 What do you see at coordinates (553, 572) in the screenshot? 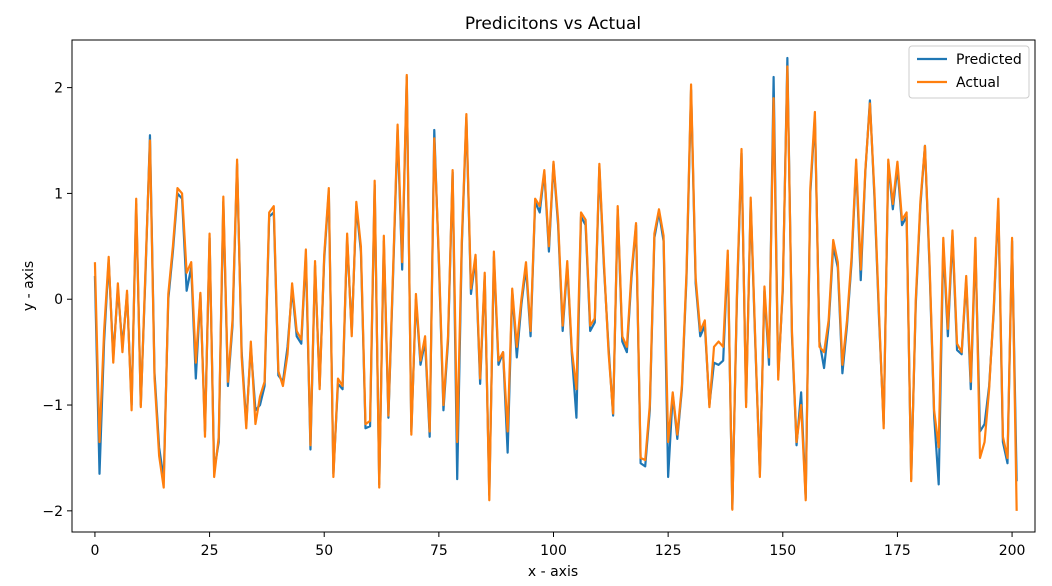
I see `x-axis-label: x - axis` at bounding box center [553, 572].